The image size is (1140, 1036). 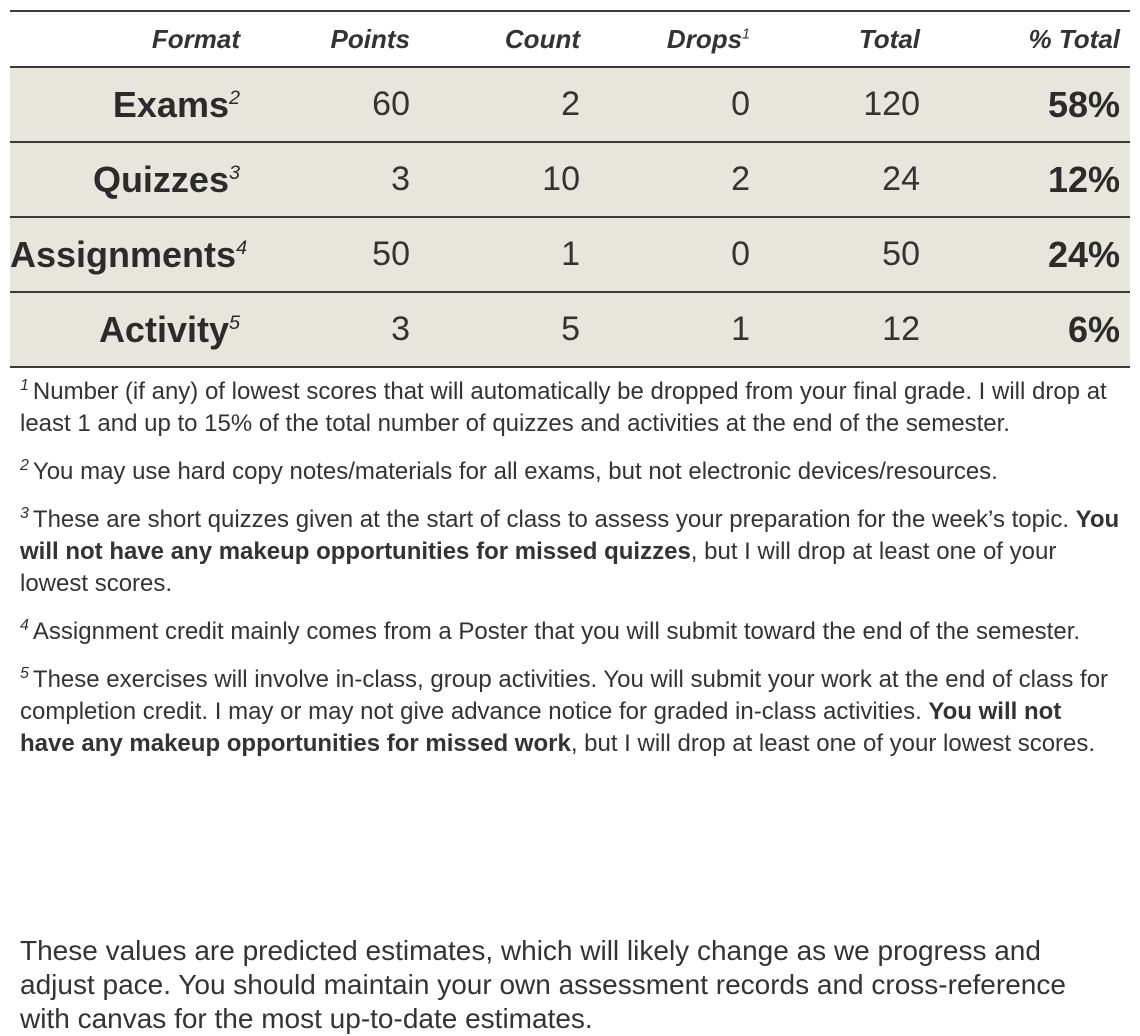 What do you see at coordinates (24, 465) in the screenshot?
I see `footnote-mark: 2` at bounding box center [24, 465].